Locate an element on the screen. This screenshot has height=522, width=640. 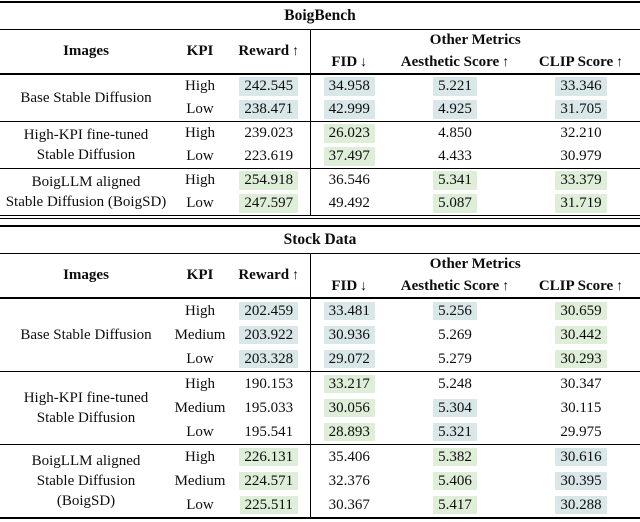
kpi-cell: Medium is located at coordinates (200, 480).